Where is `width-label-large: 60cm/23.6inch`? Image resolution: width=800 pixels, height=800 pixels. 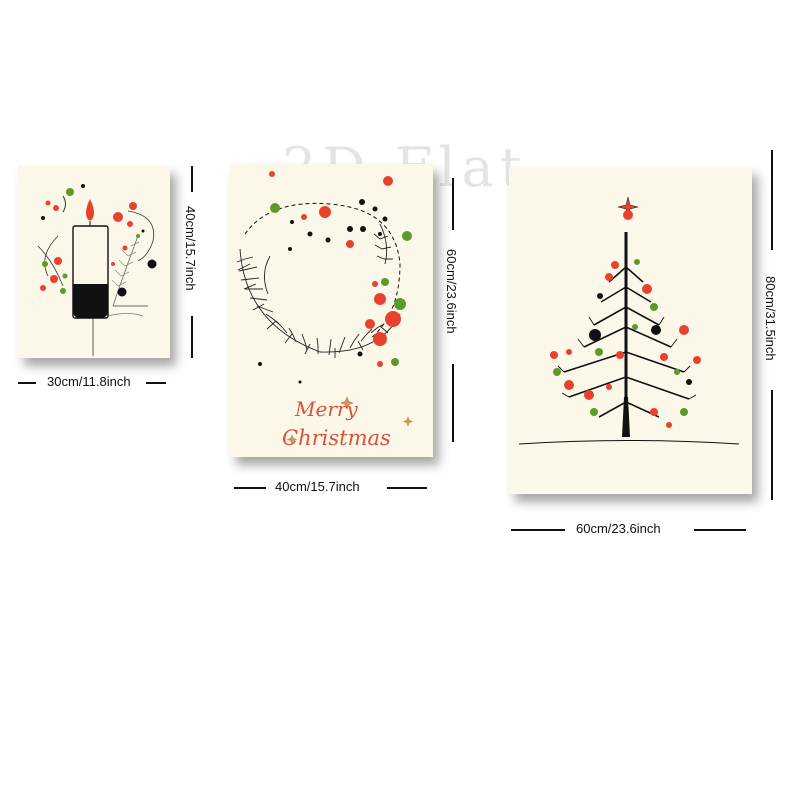 width-label-large: 60cm/23.6inch is located at coordinates (618, 528).